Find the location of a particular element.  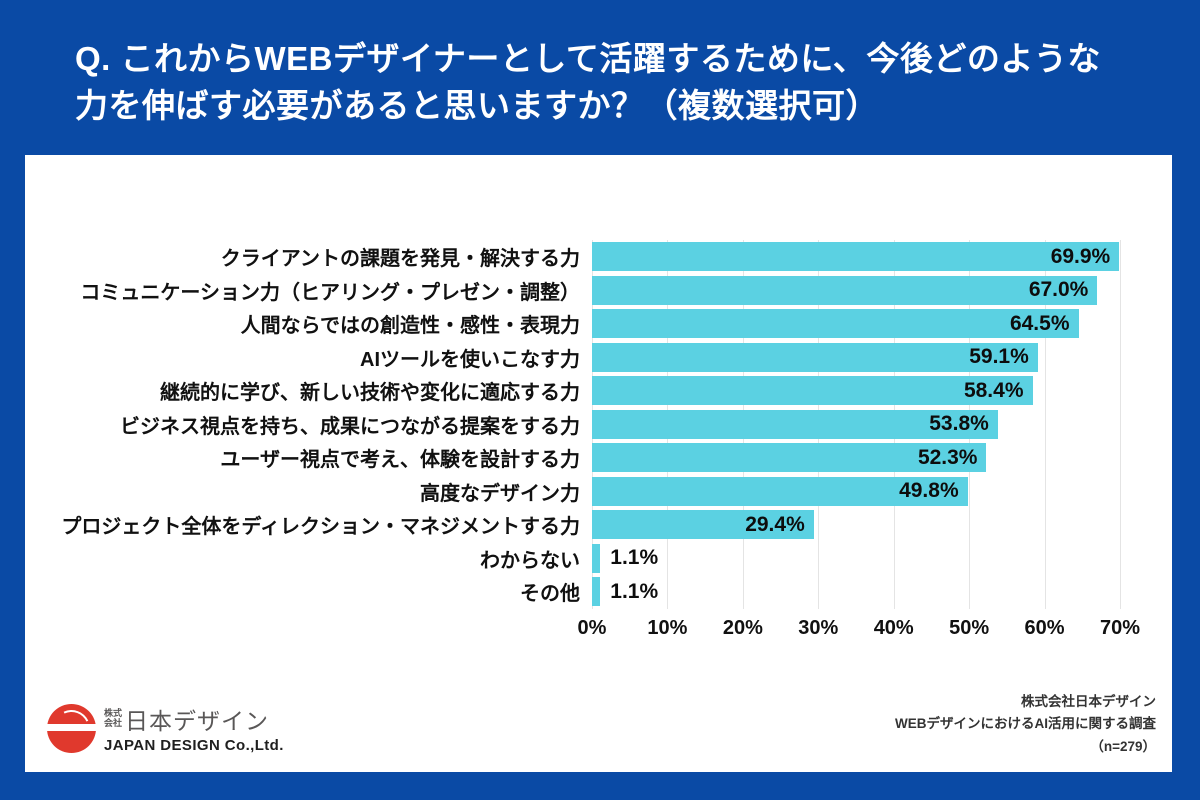

x-tick-label: 40% is located at coordinates (893, 627).